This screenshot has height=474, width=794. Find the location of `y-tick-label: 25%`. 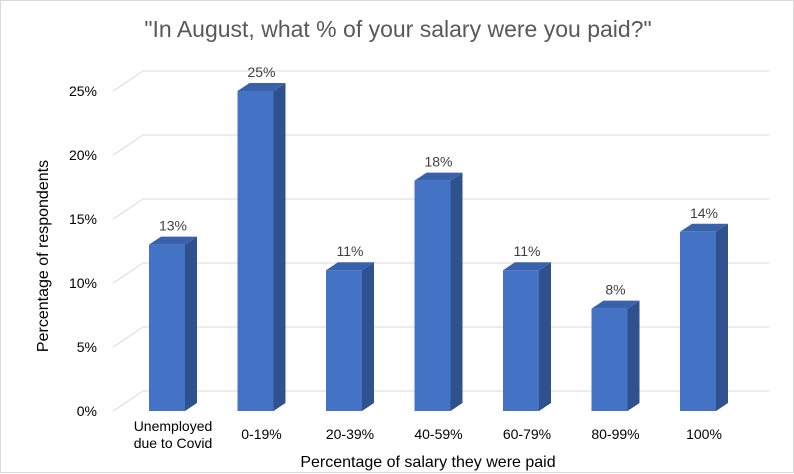

y-tick-label: 25% is located at coordinates (83, 91).